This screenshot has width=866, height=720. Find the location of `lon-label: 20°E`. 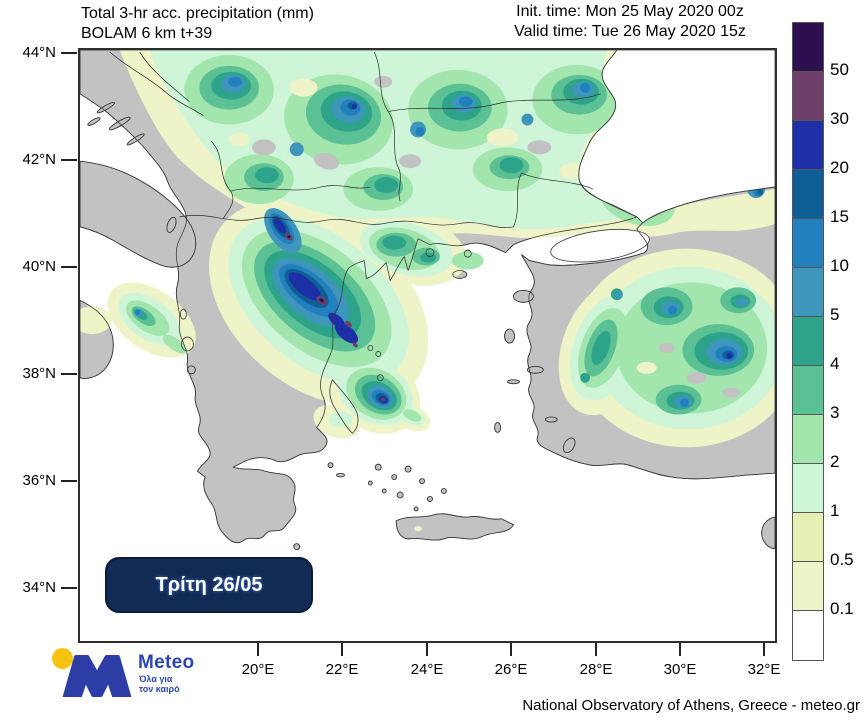

lon-label: 20°E is located at coordinates (258, 669).